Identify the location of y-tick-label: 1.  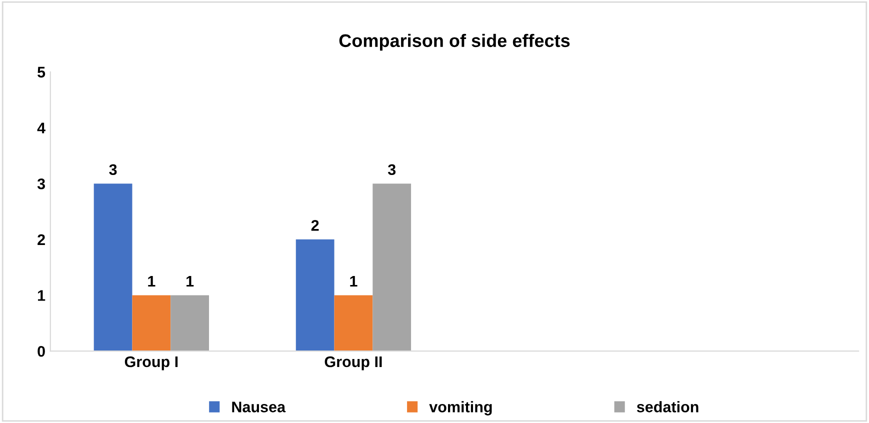
(42, 295).